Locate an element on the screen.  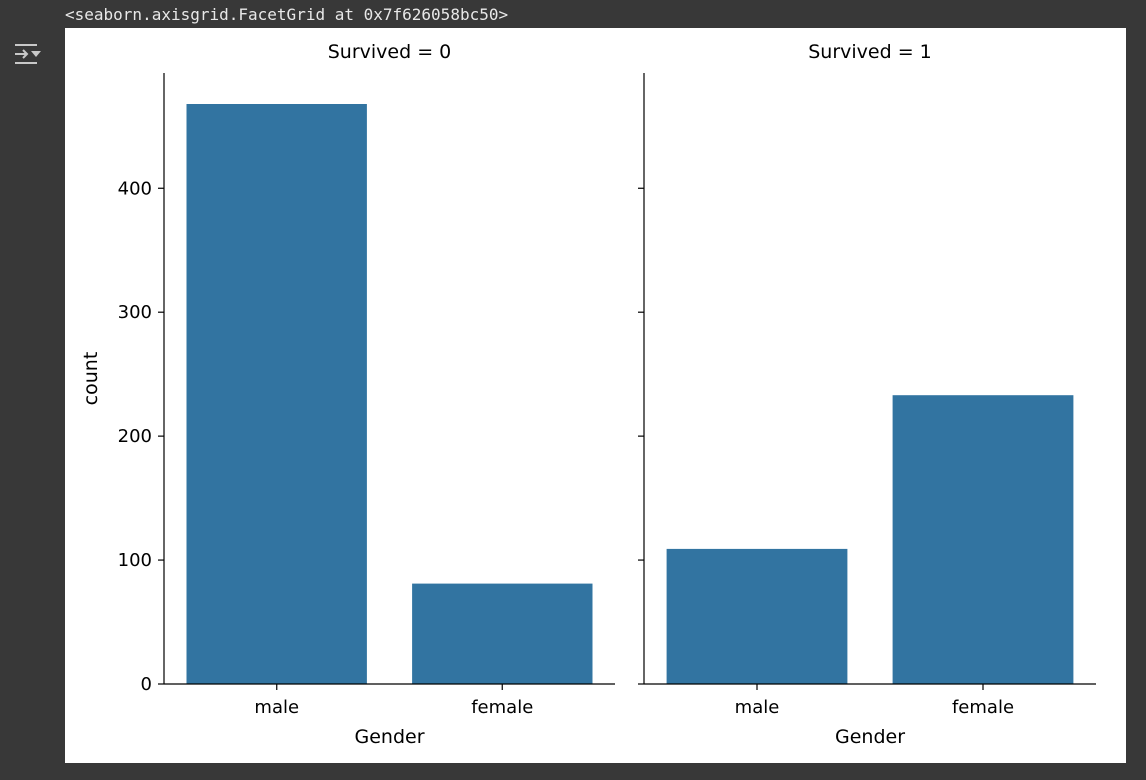
y-tick-label: 0 is located at coordinates (146, 684).